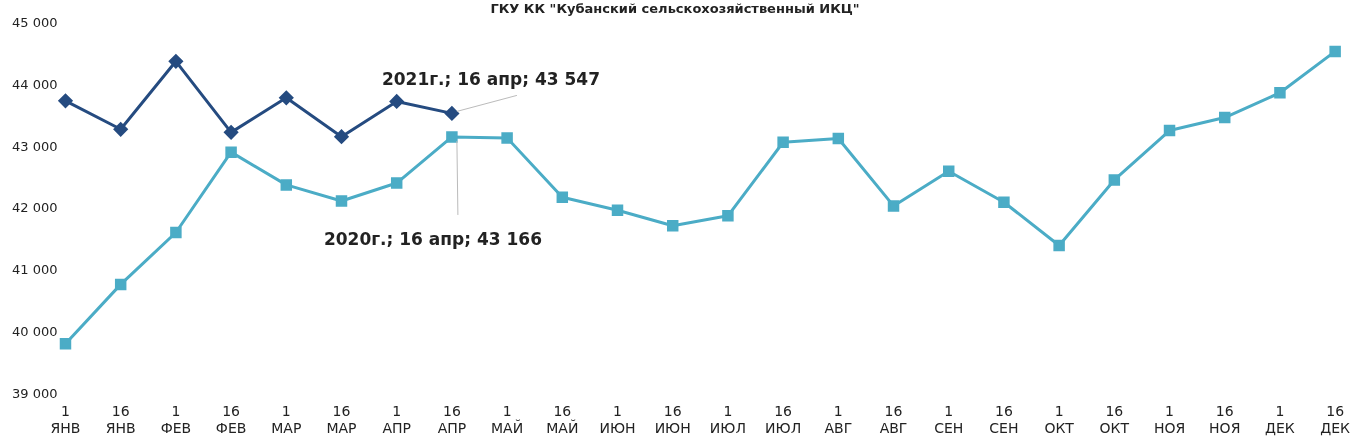 The height and width of the screenshot is (448, 1360). I want to click on x-tick-label: 1 МАЙ, so click(507, 420).